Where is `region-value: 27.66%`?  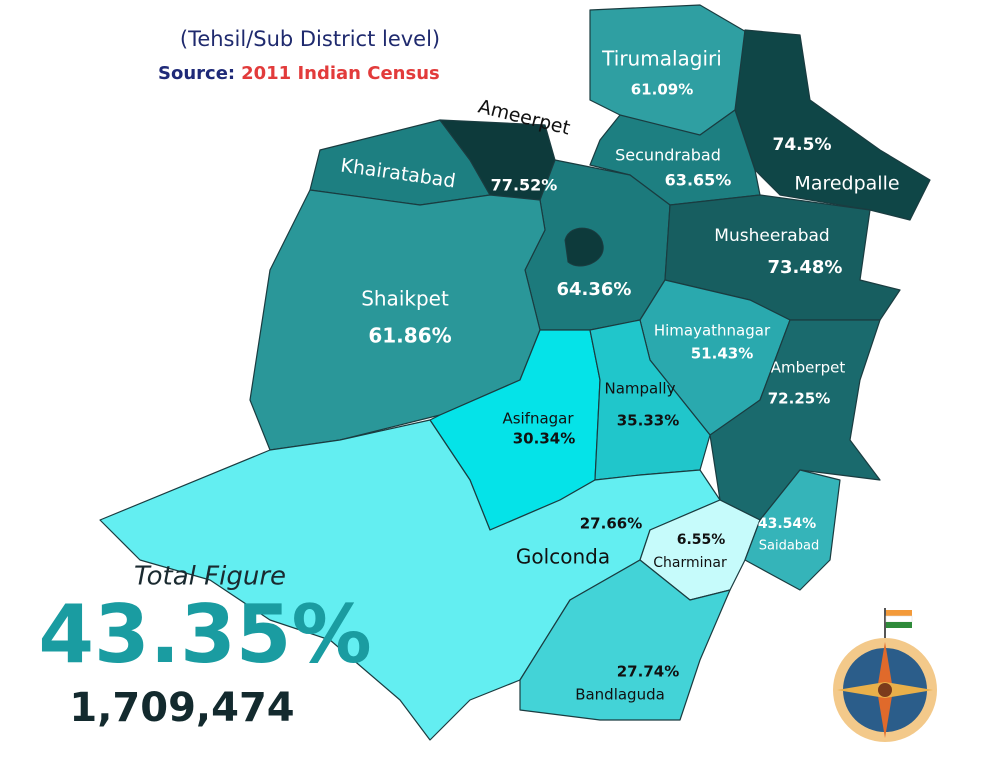 region-value: 27.66% is located at coordinates (611, 524).